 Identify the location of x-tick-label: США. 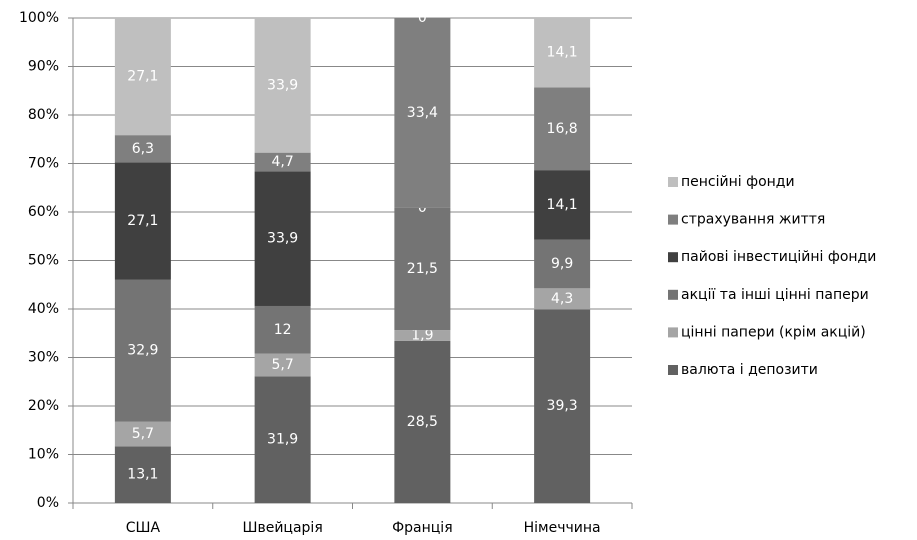
(143, 528).